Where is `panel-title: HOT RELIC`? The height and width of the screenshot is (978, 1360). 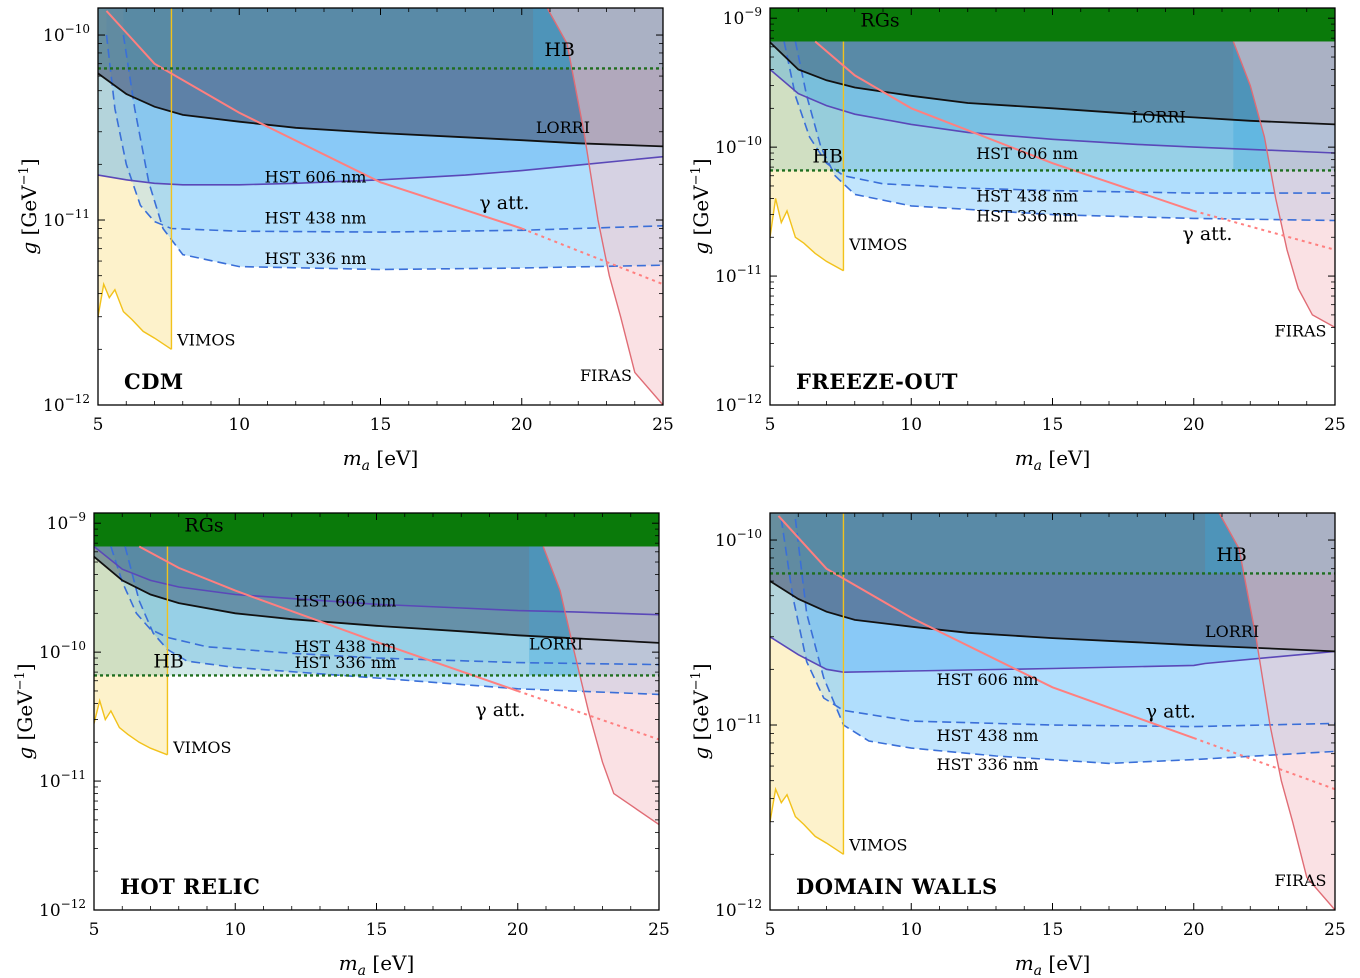 panel-title: HOT RELIC is located at coordinates (190, 886).